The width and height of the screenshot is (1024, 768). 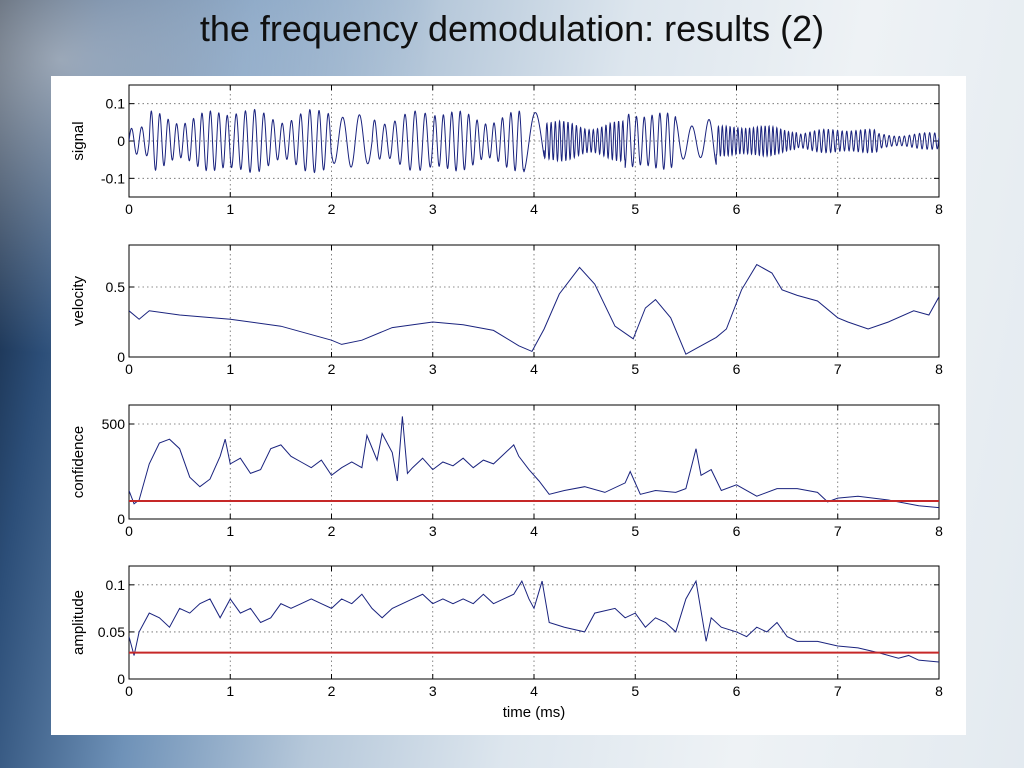 I want to click on plot-frame, so click(x=534, y=622).